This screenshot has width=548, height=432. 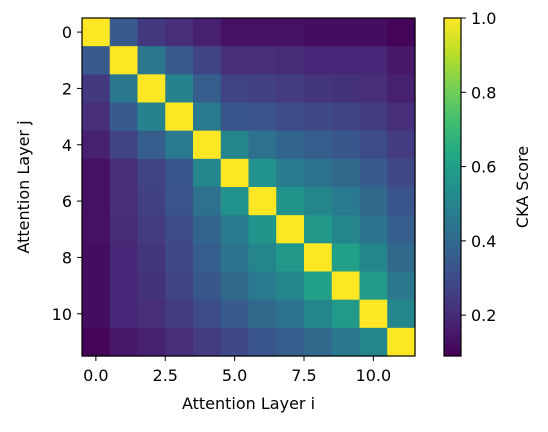 What do you see at coordinates (67, 32) in the screenshot?
I see `y-tick-label: 0` at bounding box center [67, 32].